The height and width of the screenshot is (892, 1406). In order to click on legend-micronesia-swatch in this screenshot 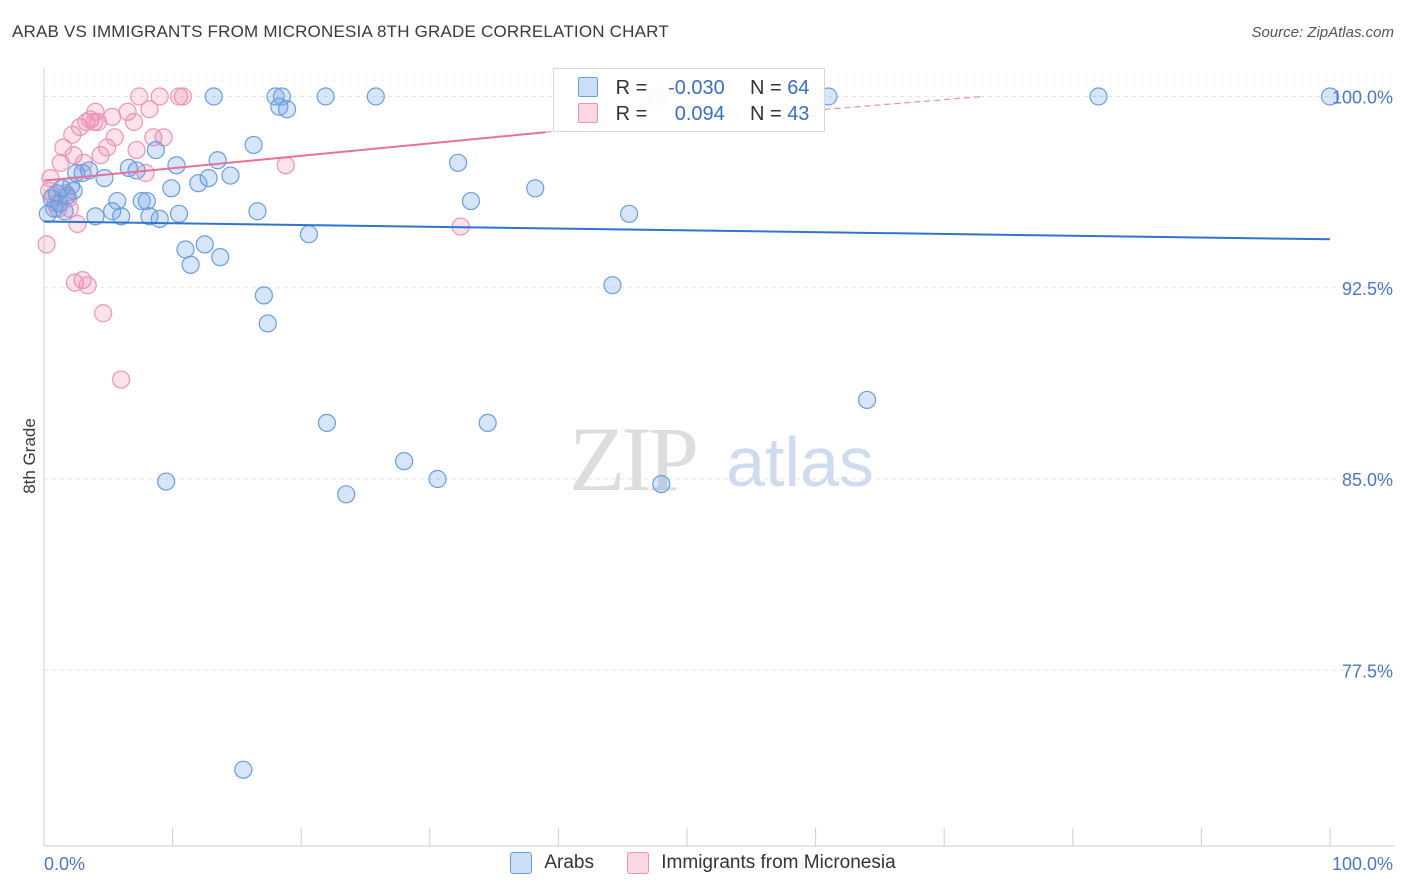, I will do `click(638, 863)`.